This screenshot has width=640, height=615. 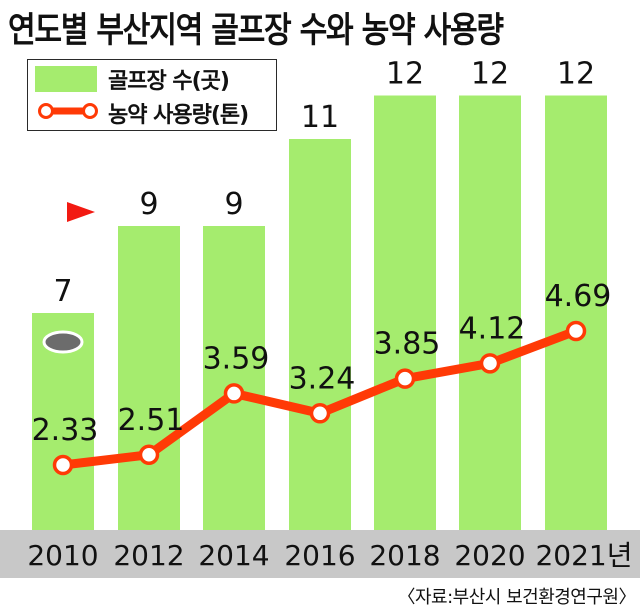 I want to click on x-tick-label: 2012, so click(x=148, y=555).